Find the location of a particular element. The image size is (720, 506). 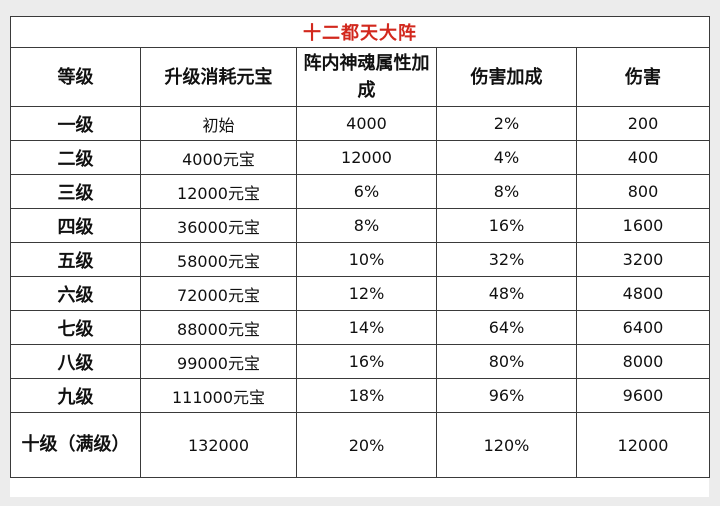

cell-soul-bonus: 4000 is located at coordinates (366, 123).